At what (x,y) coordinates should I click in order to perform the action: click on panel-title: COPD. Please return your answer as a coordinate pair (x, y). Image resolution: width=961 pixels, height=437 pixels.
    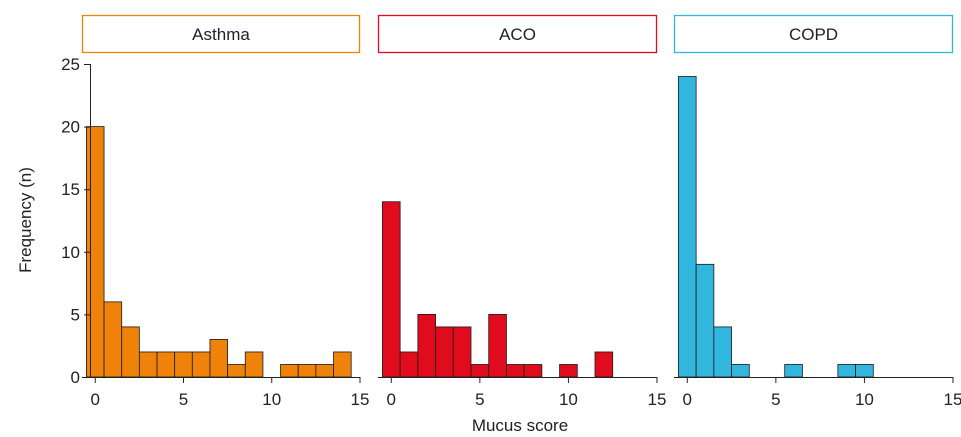
    Looking at the image, I should click on (813, 34).